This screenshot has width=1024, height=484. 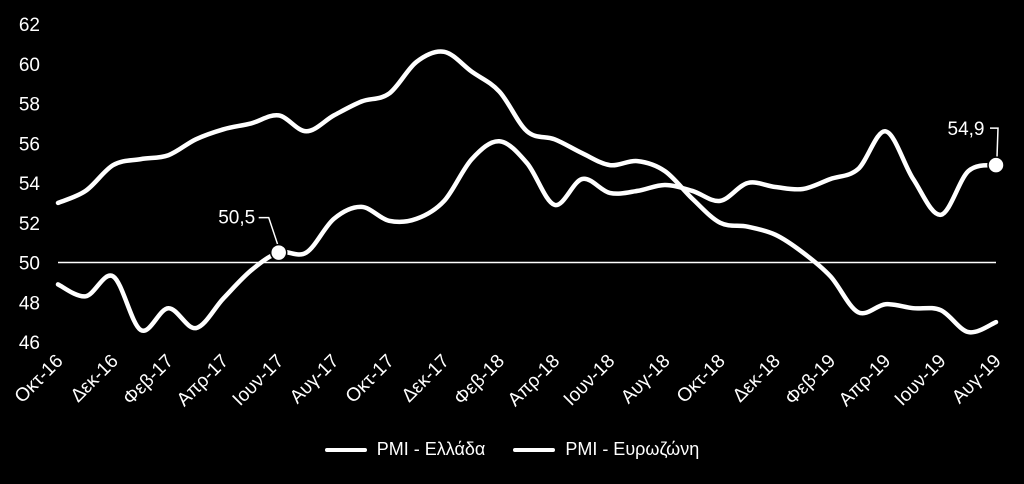 I want to click on y-tick-label: 54, so click(x=30, y=184).